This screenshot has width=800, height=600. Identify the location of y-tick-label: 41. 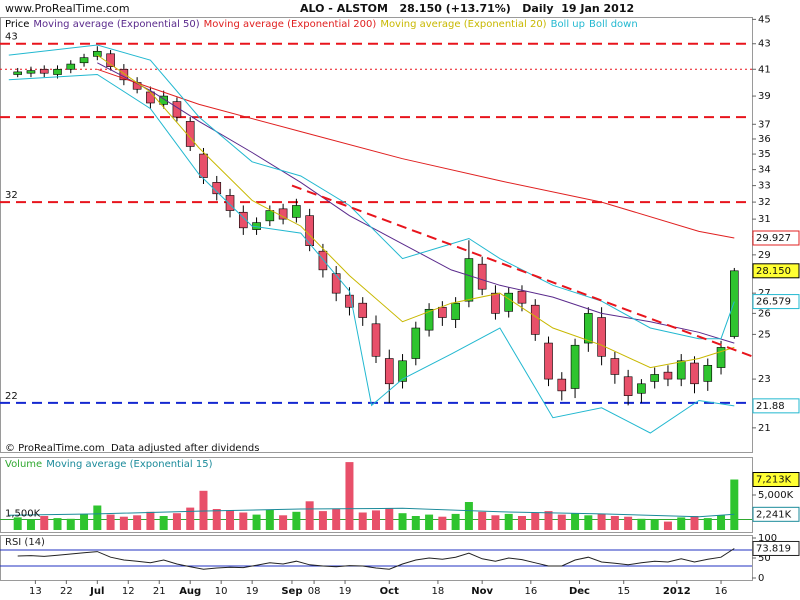
(764, 69).